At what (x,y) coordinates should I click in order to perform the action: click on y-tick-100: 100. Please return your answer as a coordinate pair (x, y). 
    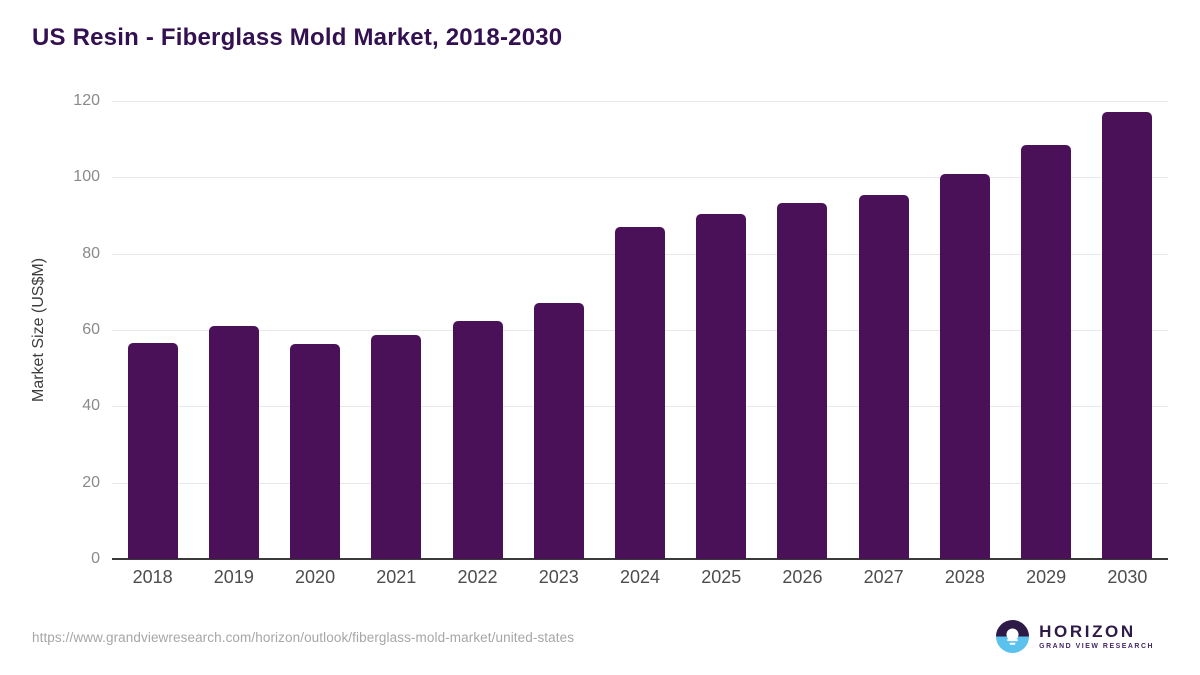
    Looking at the image, I should click on (86, 177).